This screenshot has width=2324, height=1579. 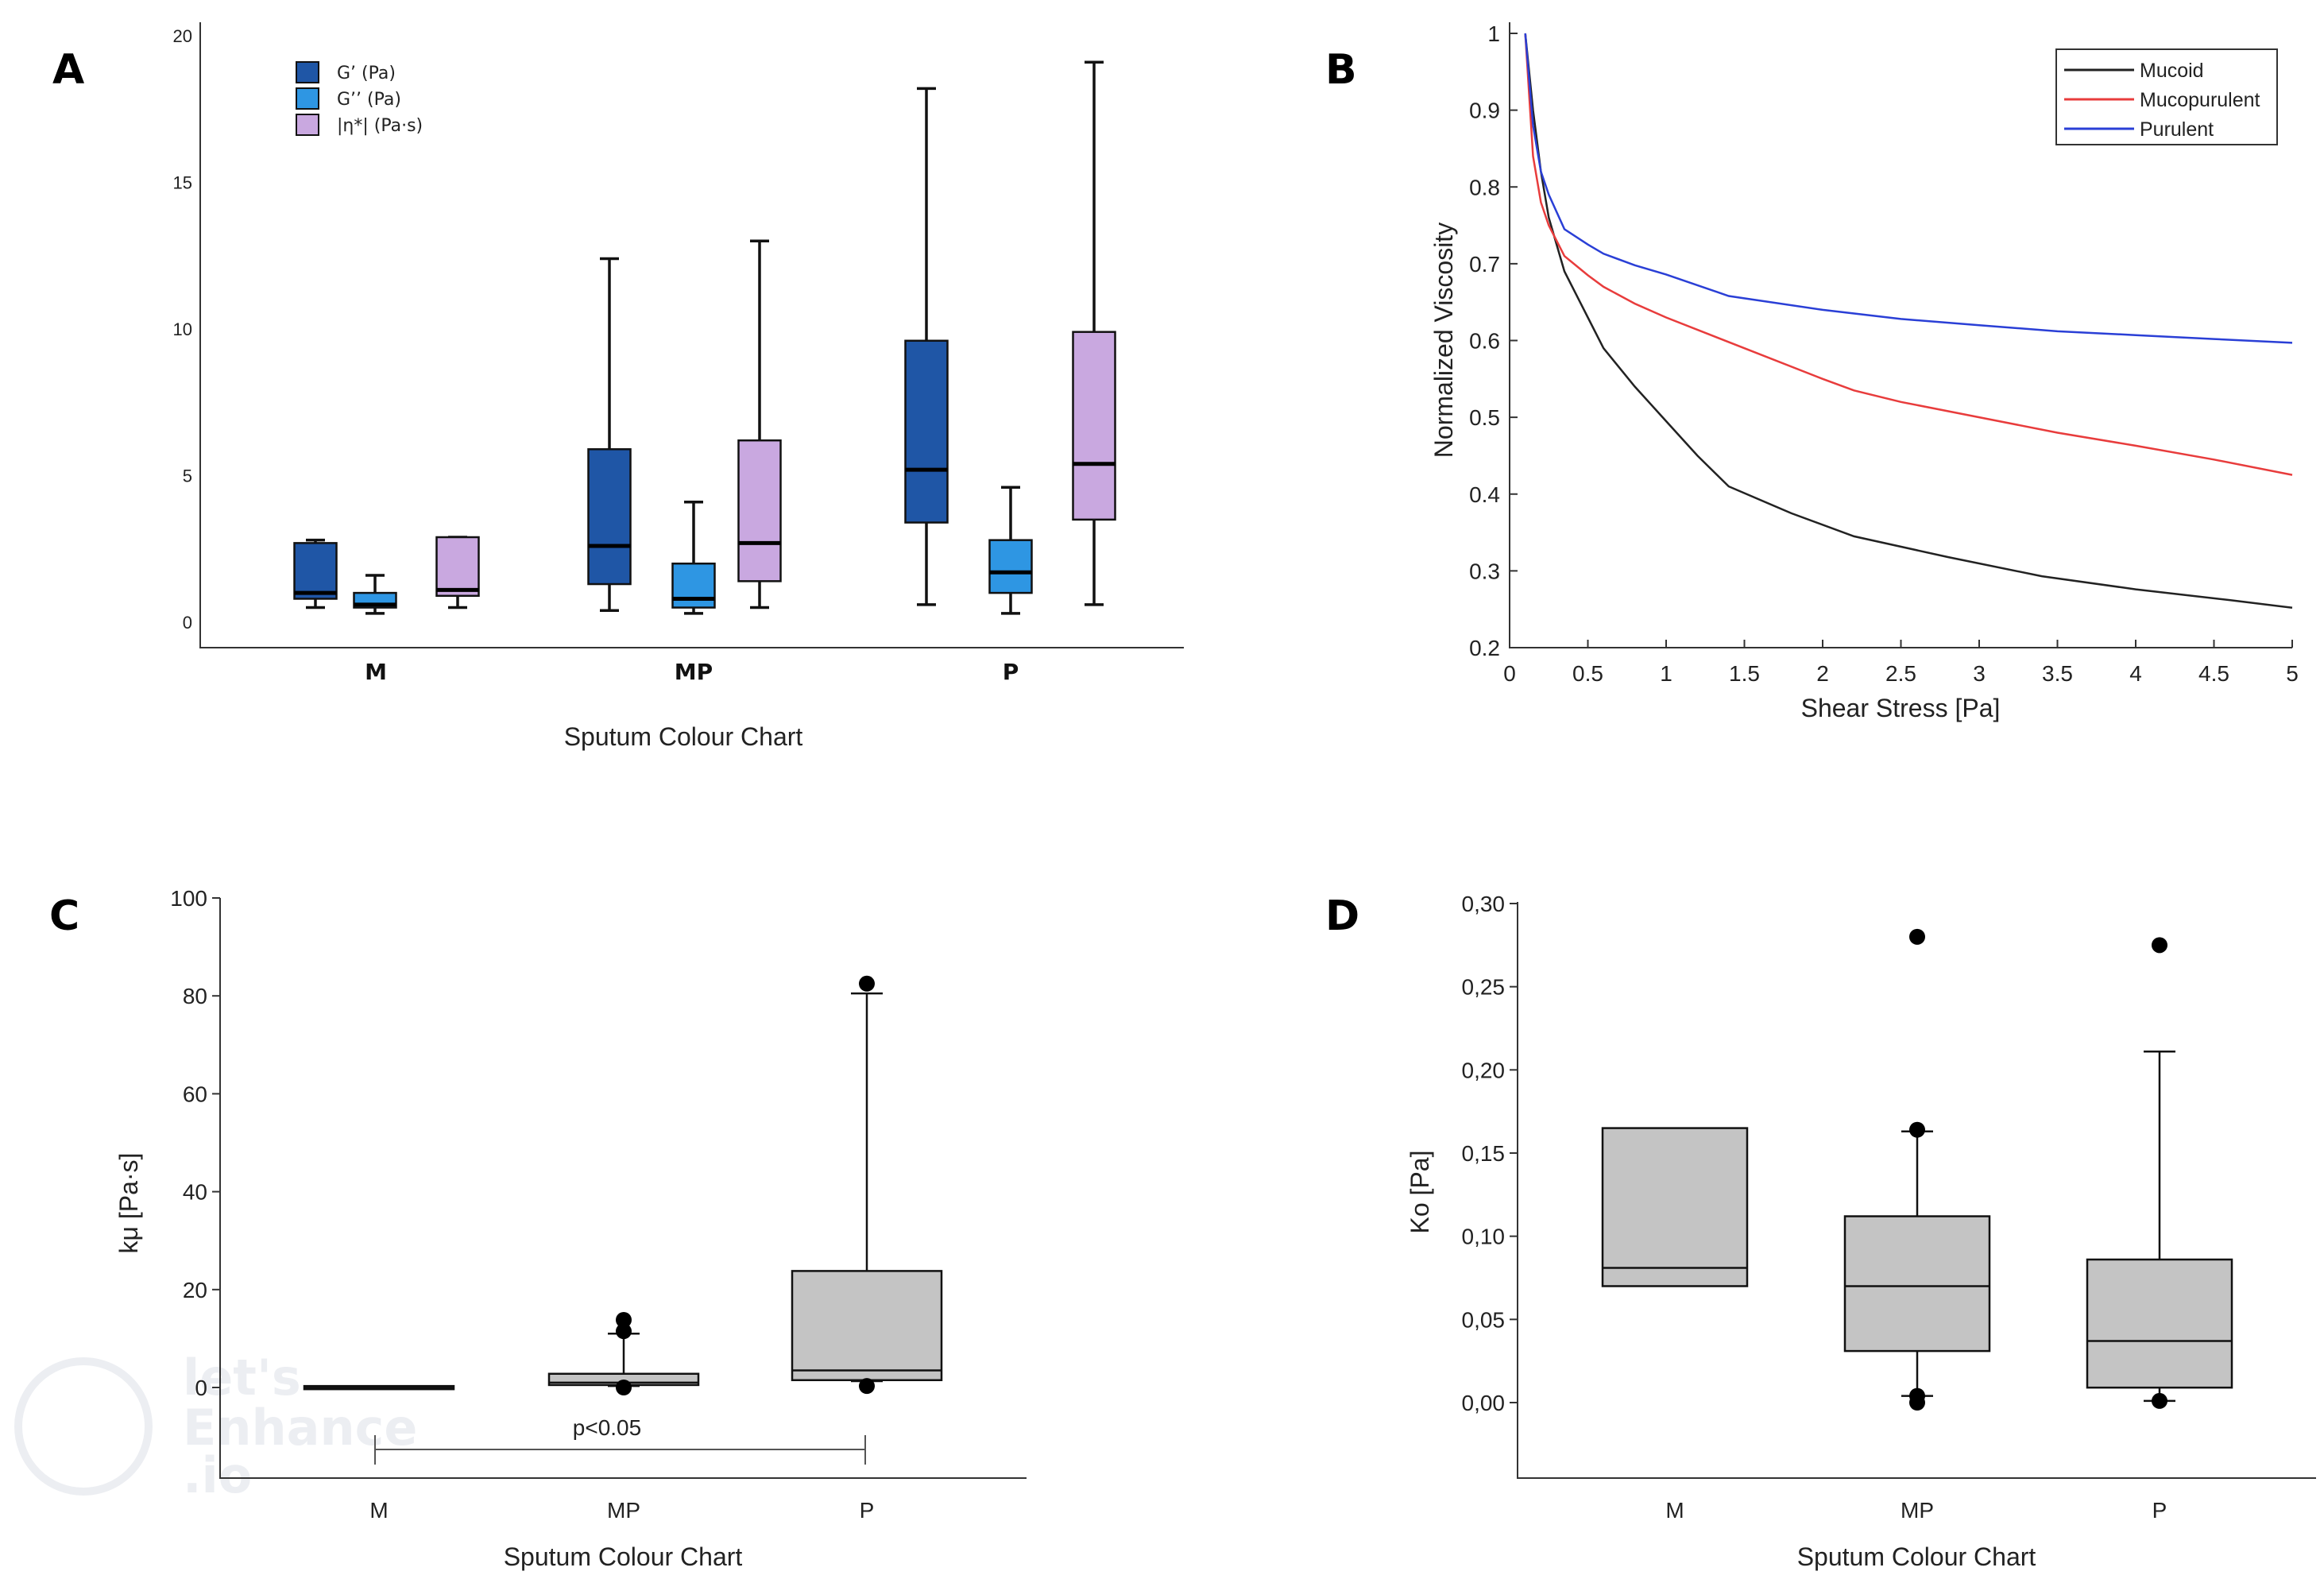 What do you see at coordinates (623, 1188) in the screenshot?
I see `panel-c-axes` at bounding box center [623, 1188].